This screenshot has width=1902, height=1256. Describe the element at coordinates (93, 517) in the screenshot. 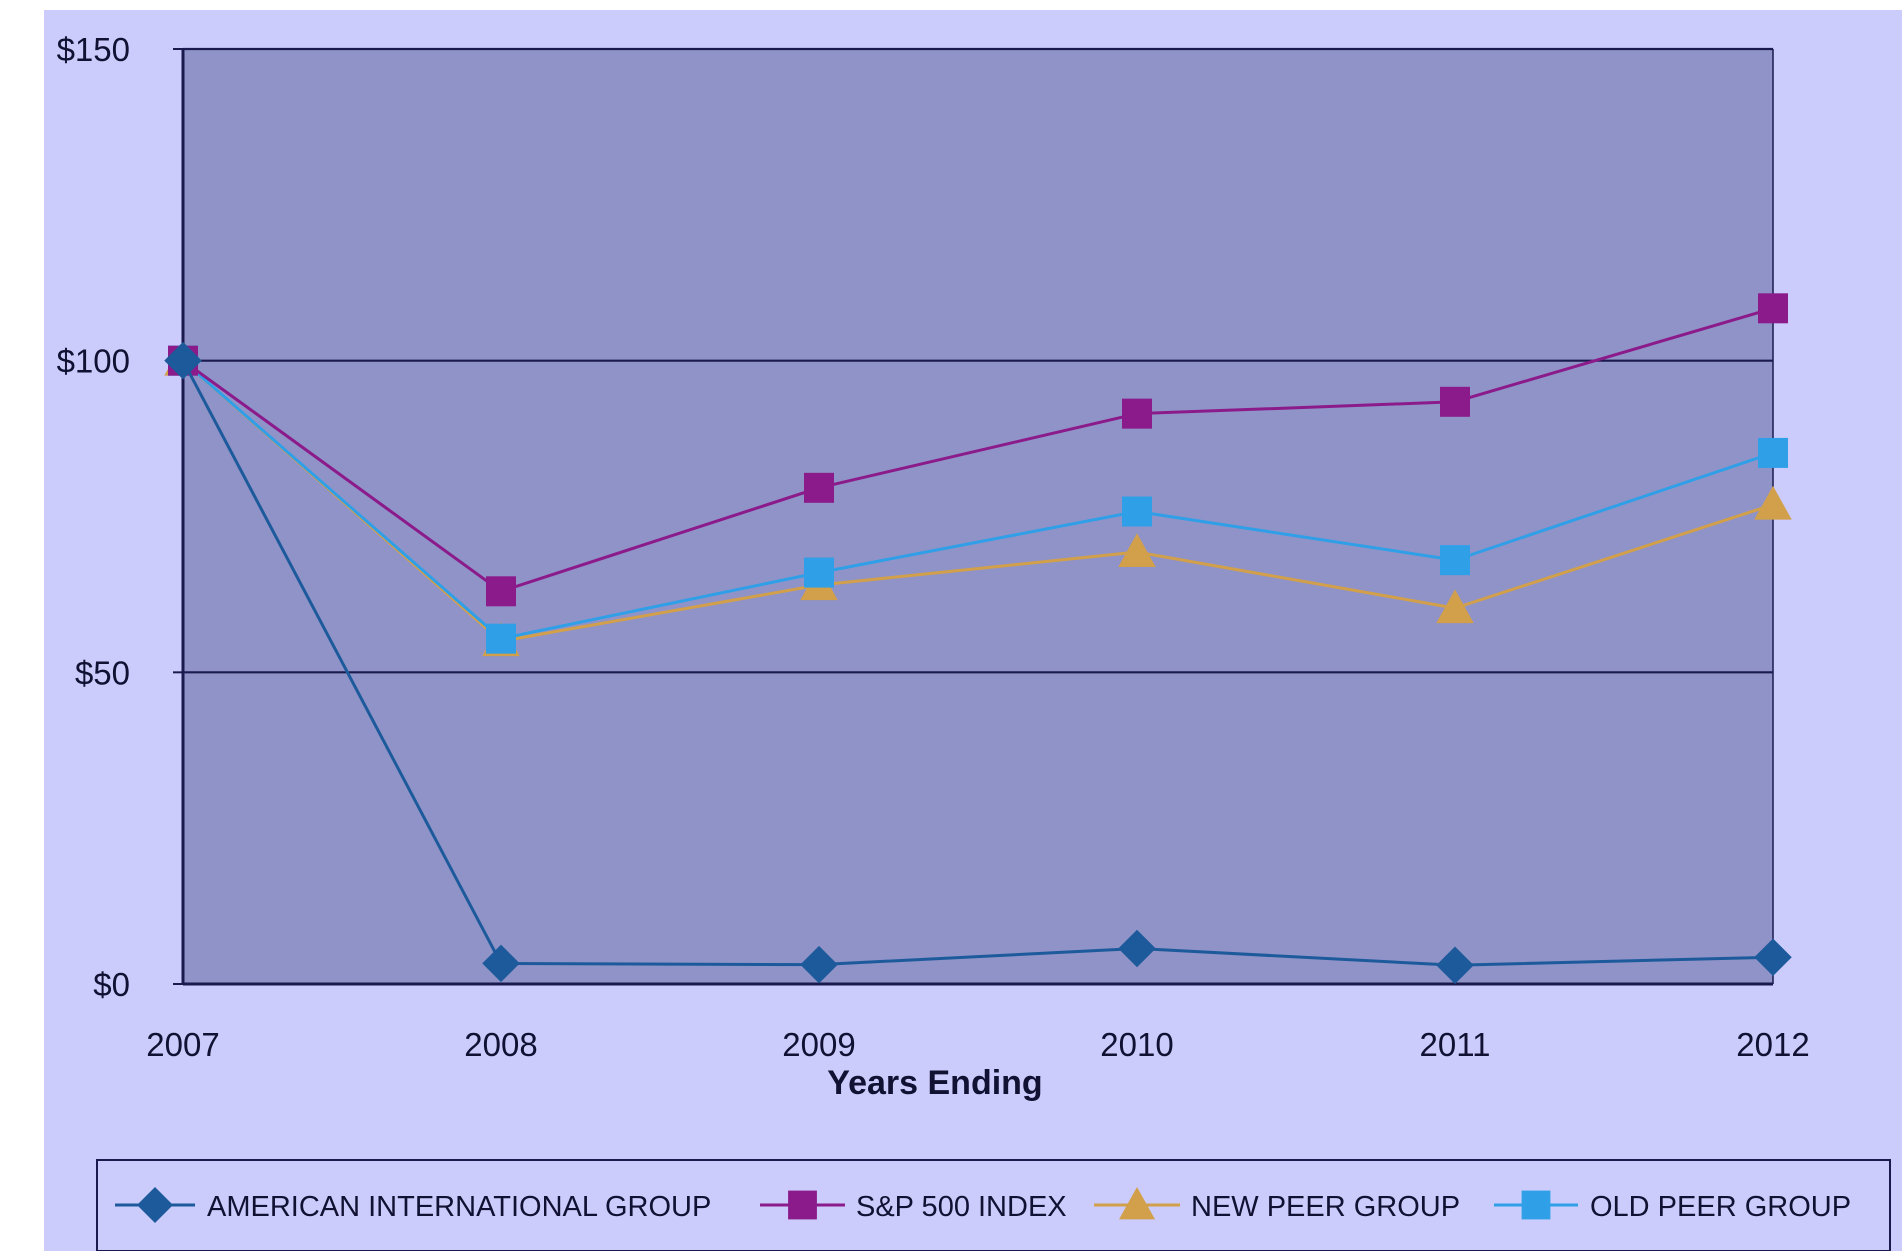

I see `y-tick-labels: $0 $50 $100 $150` at that location.